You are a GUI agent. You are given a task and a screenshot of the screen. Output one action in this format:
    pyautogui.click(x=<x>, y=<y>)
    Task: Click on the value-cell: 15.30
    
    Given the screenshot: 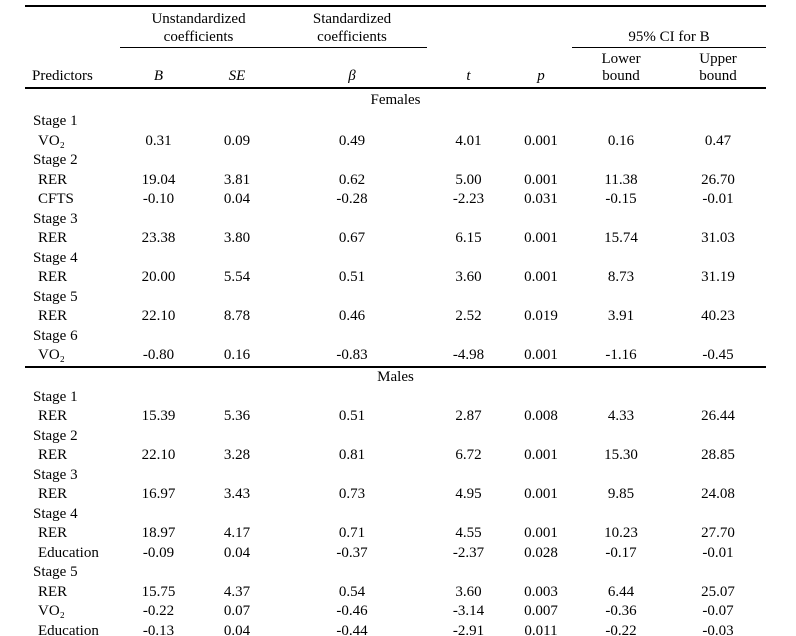 What is the action you would take?
    pyautogui.click(x=621, y=455)
    